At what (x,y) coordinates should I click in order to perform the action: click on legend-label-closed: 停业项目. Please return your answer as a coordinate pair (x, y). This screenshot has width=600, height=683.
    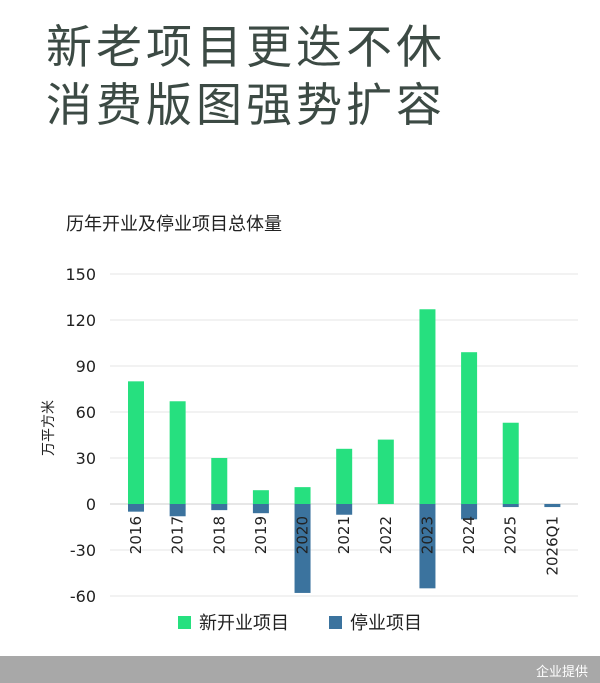
    Looking at the image, I should click on (386, 623).